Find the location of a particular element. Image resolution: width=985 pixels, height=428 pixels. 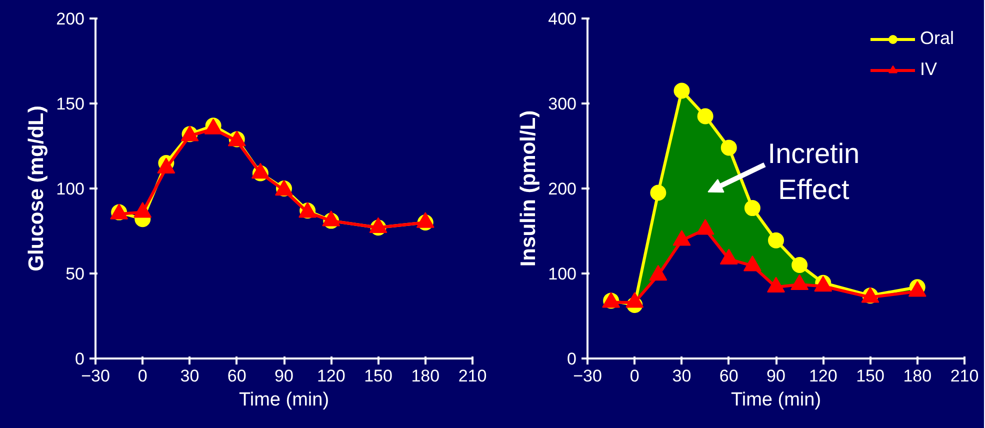

y-tick-label: 300 is located at coordinates (562, 104).